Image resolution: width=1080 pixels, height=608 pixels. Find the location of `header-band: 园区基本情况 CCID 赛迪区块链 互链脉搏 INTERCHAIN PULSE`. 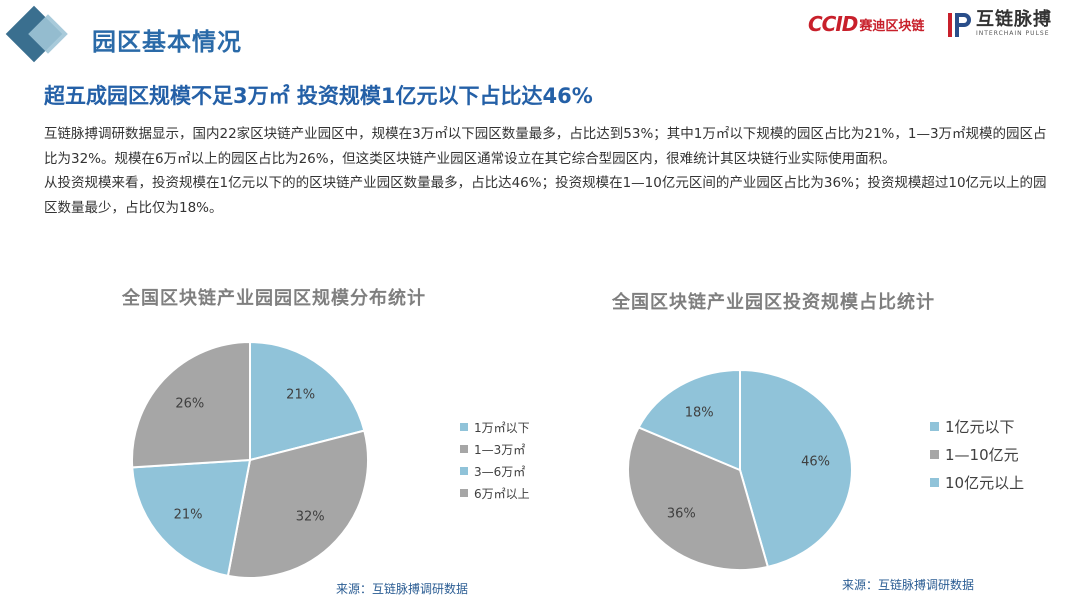

header-band: 园区基本情况 CCID 赛迪区块链 互链脉搏 INTERCHAIN PULSE is located at coordinates (540, 36).